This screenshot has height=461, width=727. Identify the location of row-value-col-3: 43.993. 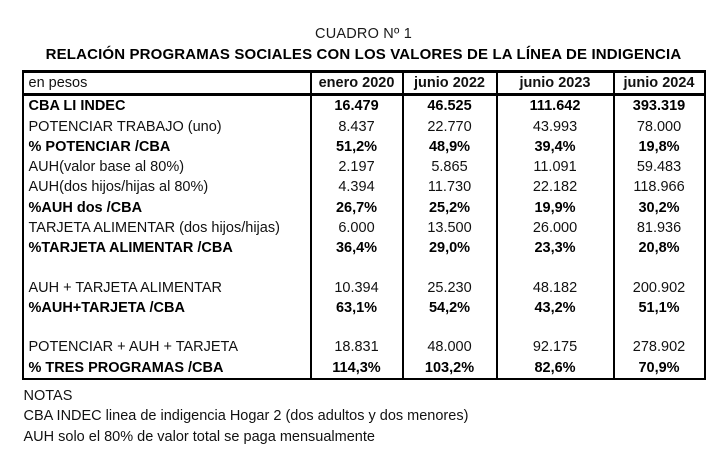
(554, 126).